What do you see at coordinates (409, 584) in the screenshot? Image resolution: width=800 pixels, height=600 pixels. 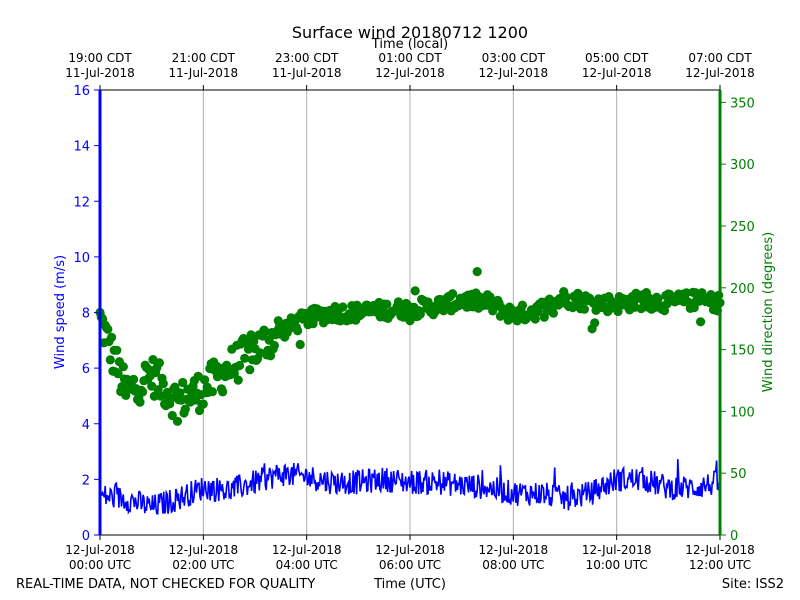 I see `x-axis-label: Time (UTC)` at bounding box center [409, 584].